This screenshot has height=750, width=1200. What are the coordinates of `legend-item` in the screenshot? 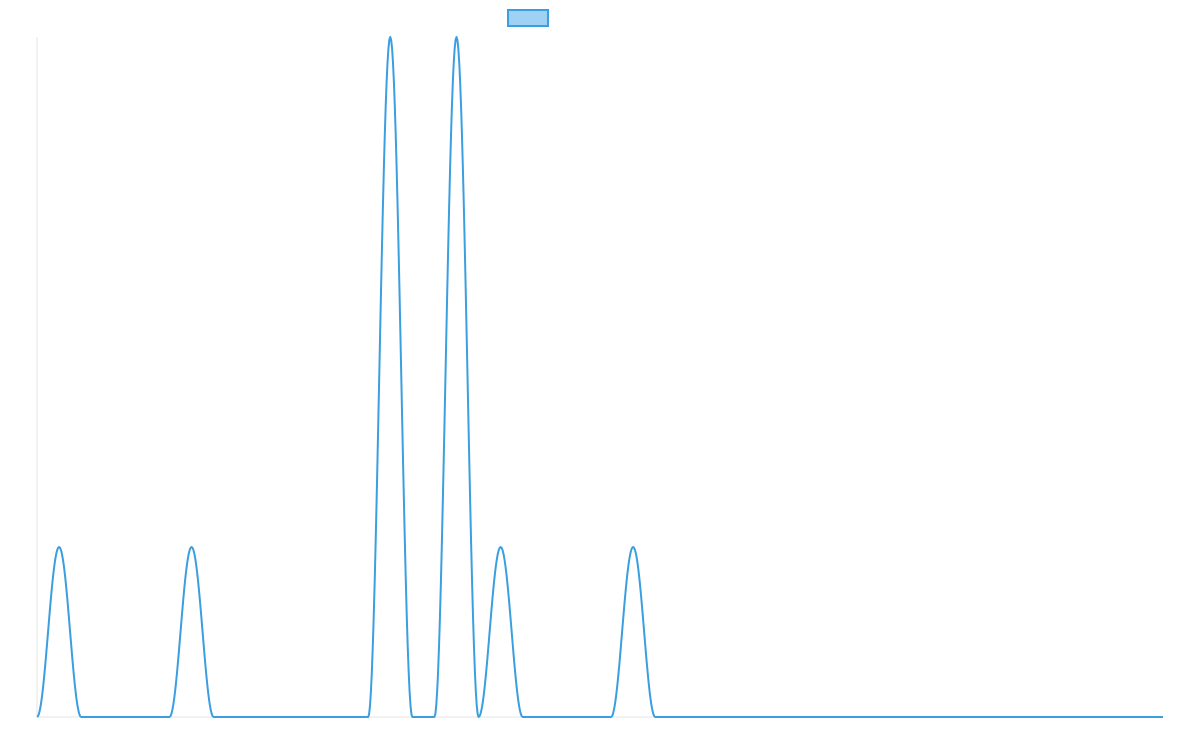 It's located at (528, 18).